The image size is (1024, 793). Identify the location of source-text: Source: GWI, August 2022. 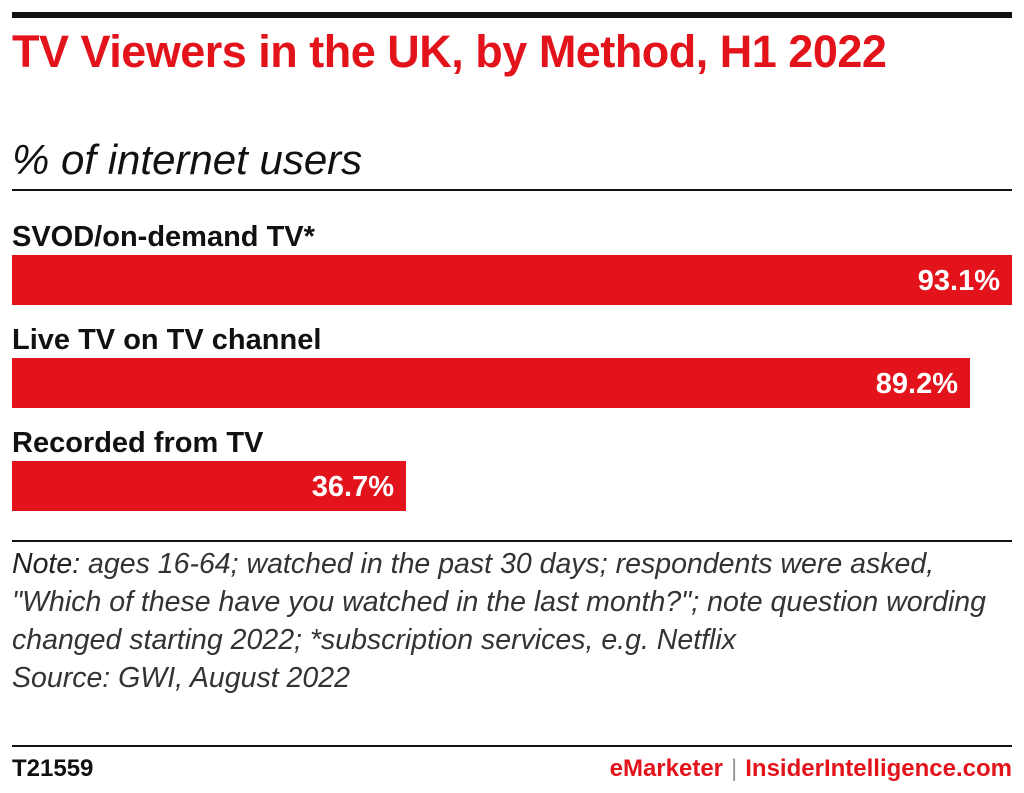
(181, 678).